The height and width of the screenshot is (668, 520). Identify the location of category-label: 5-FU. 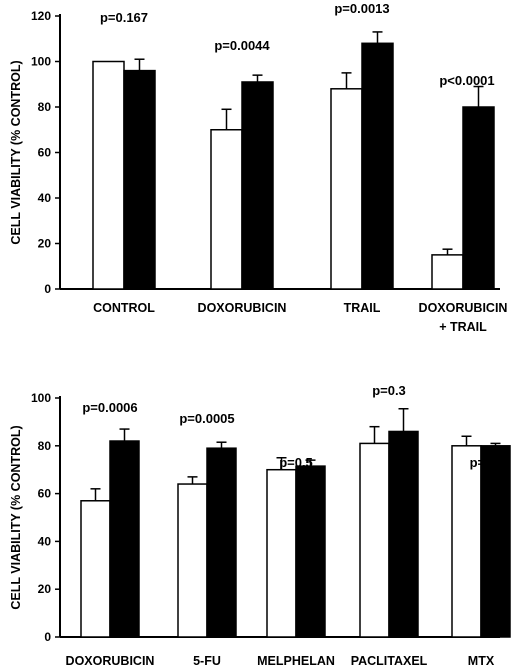
(207, 661).